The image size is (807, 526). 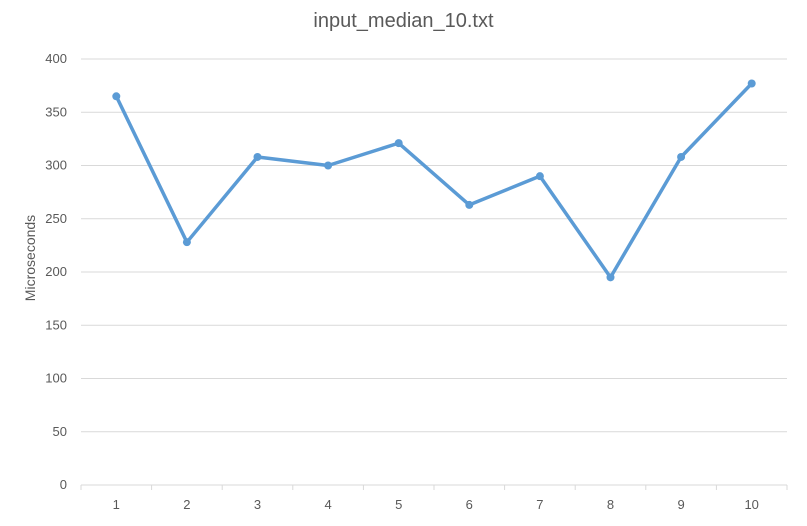 What do you see at coordinates (610, 504) in the screenshot?
I see `x-tick-label: 8` at bounding box center [610, 504].